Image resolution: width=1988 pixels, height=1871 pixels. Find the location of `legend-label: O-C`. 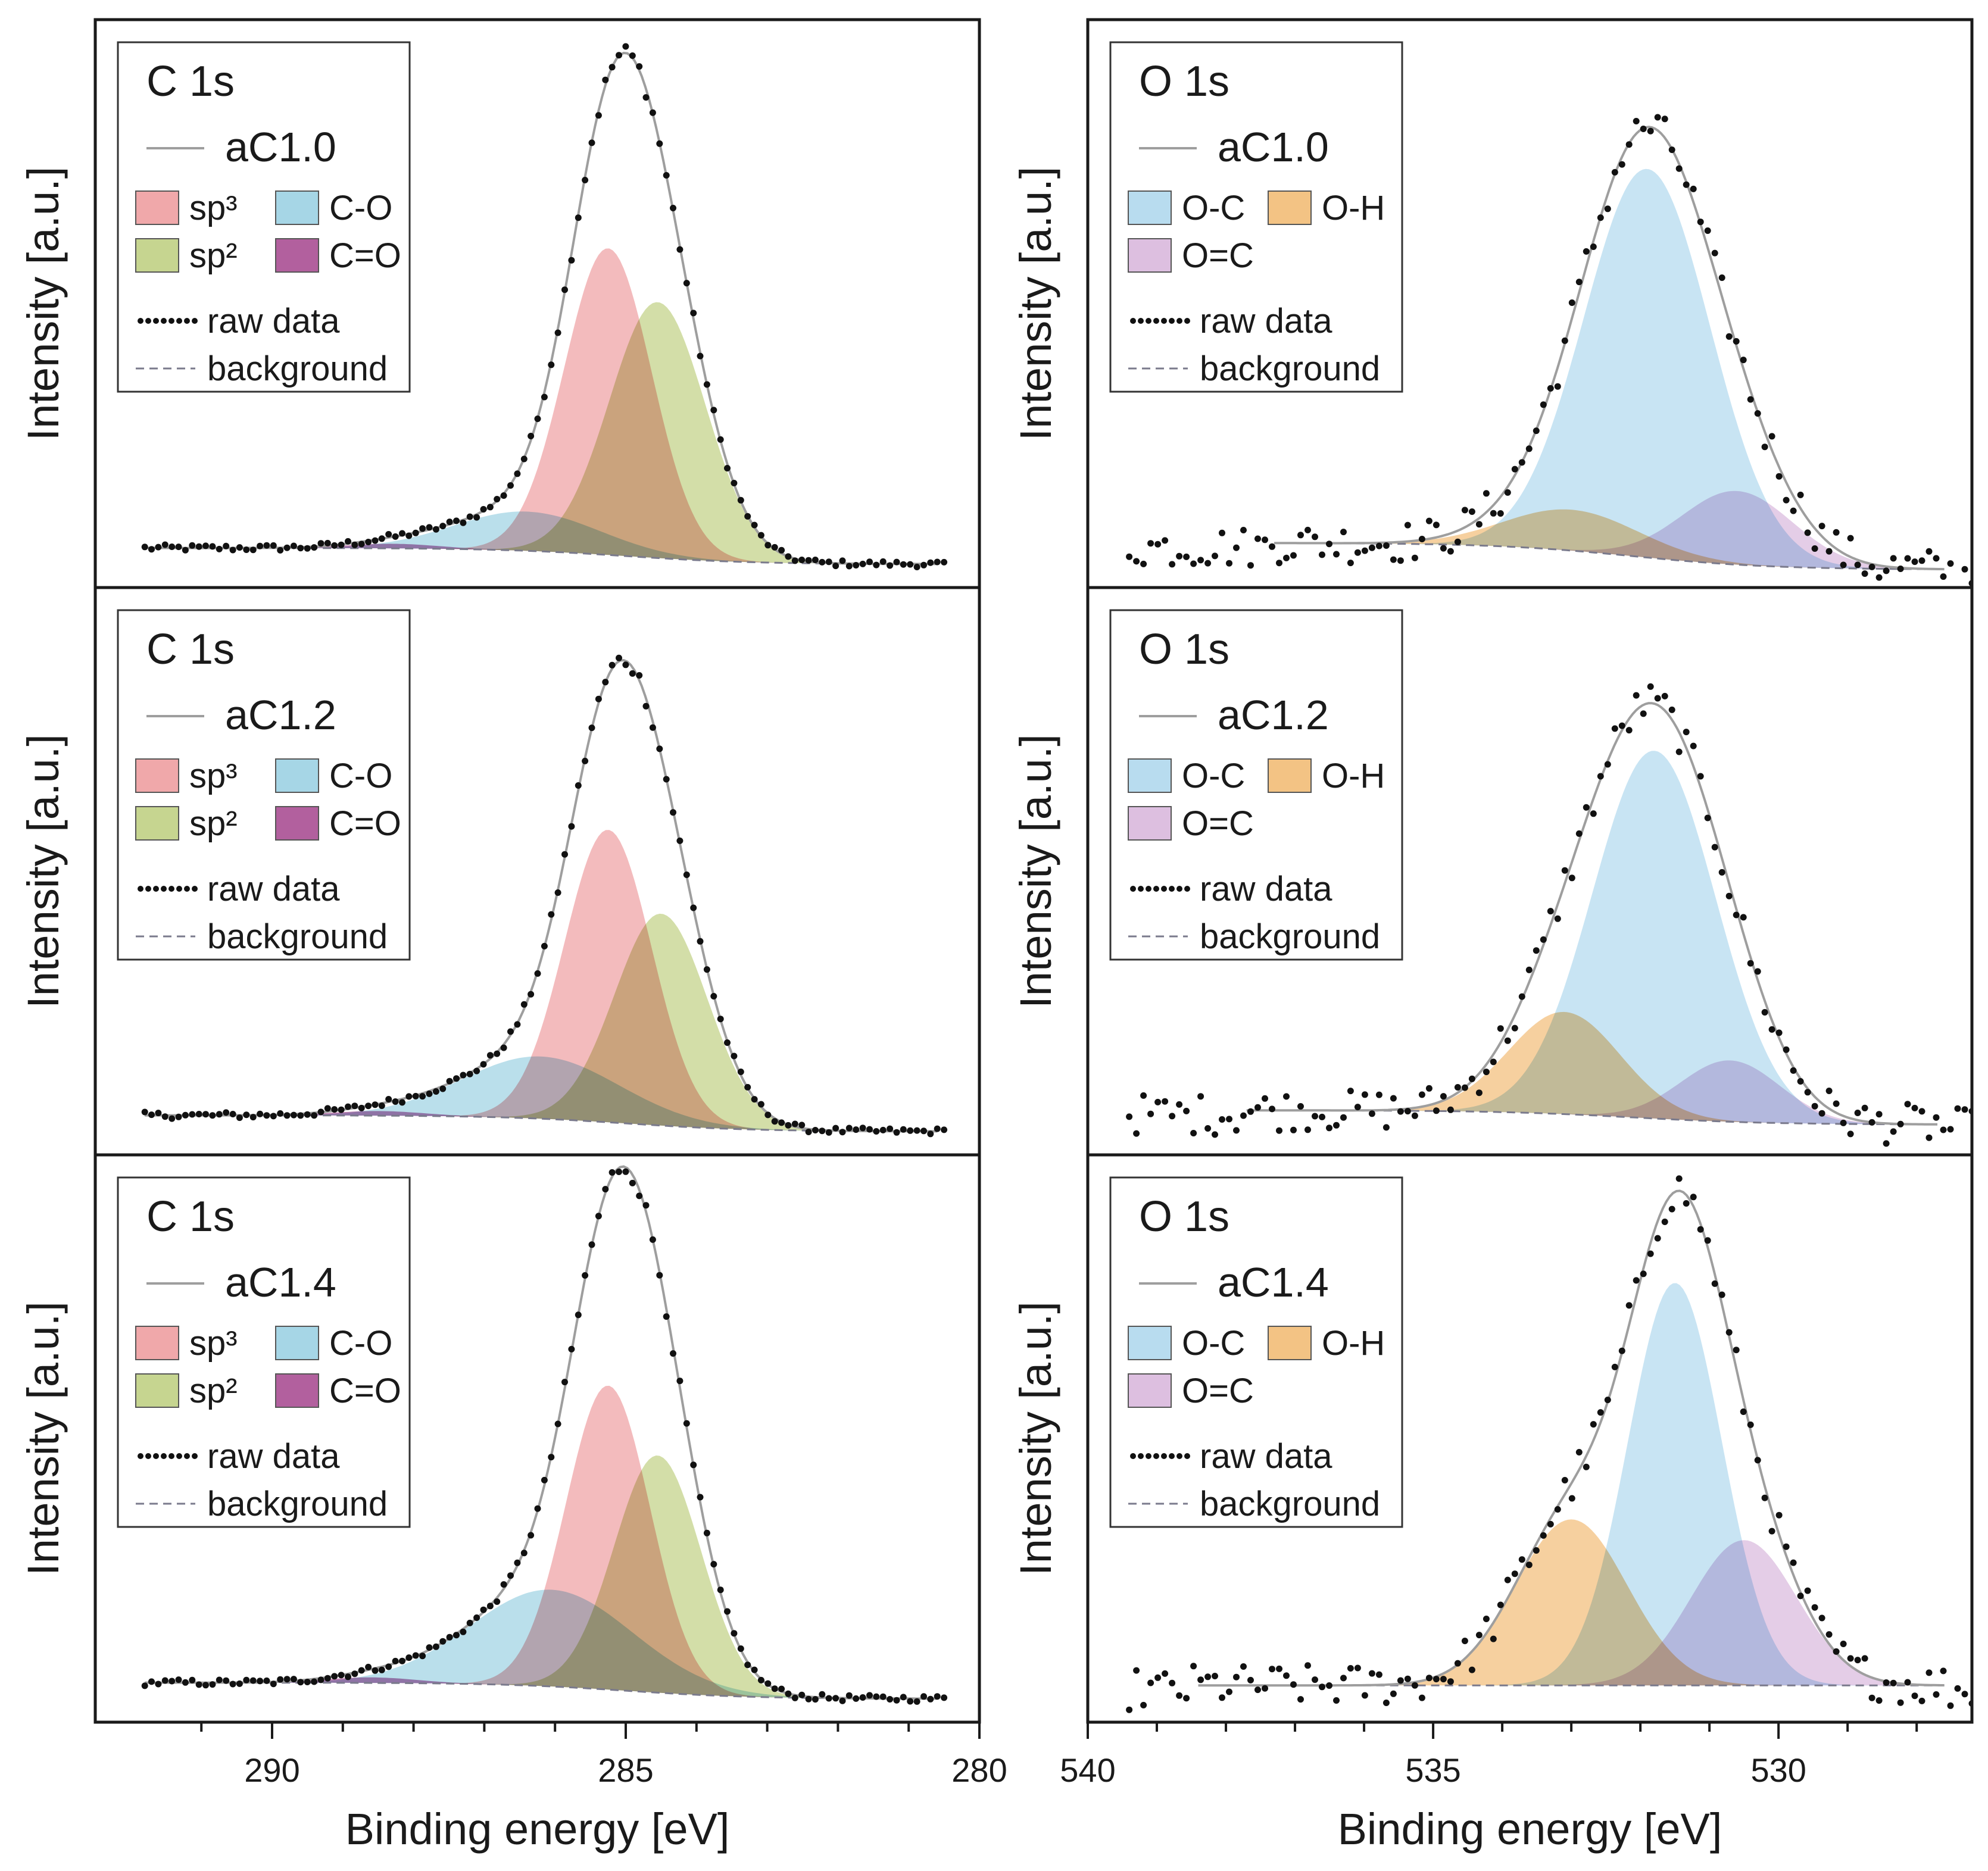

legend-label: O-C is located at coordinates (1214, 776).